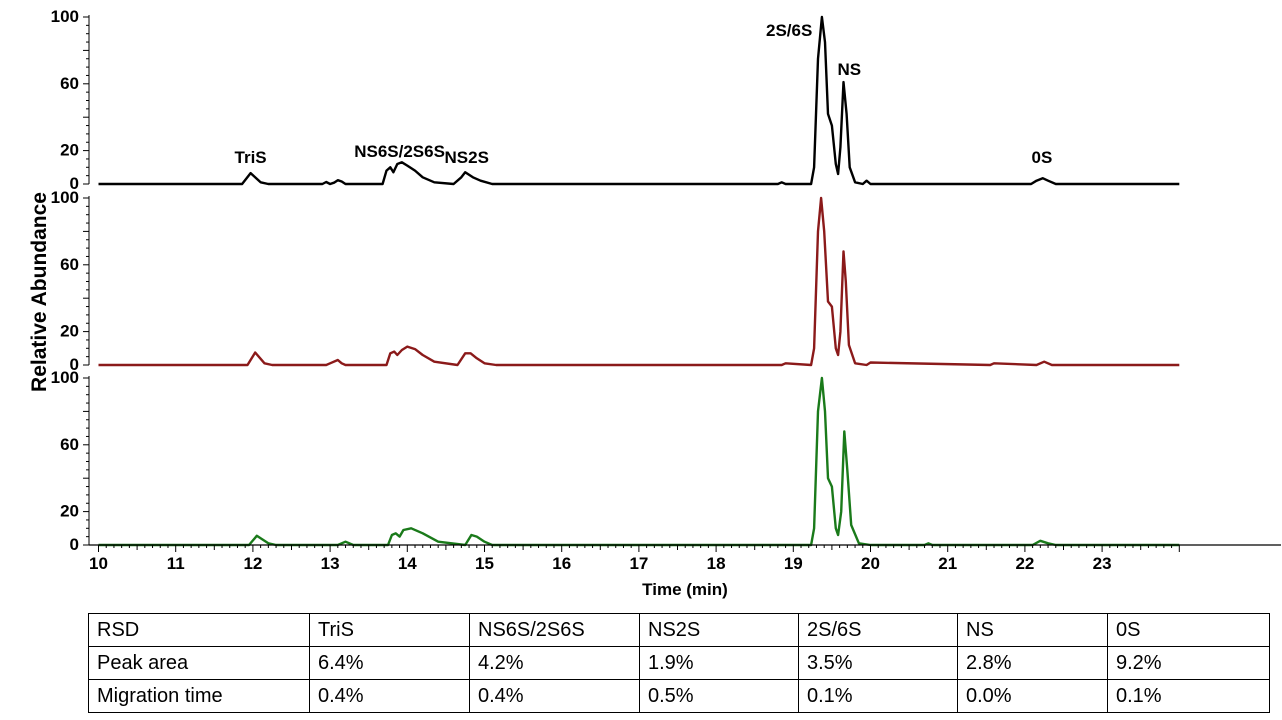 The height and width of the screenshot is (720, 1282). I want to click on peak-label: NS6S/2S6S, so click(399, 151).